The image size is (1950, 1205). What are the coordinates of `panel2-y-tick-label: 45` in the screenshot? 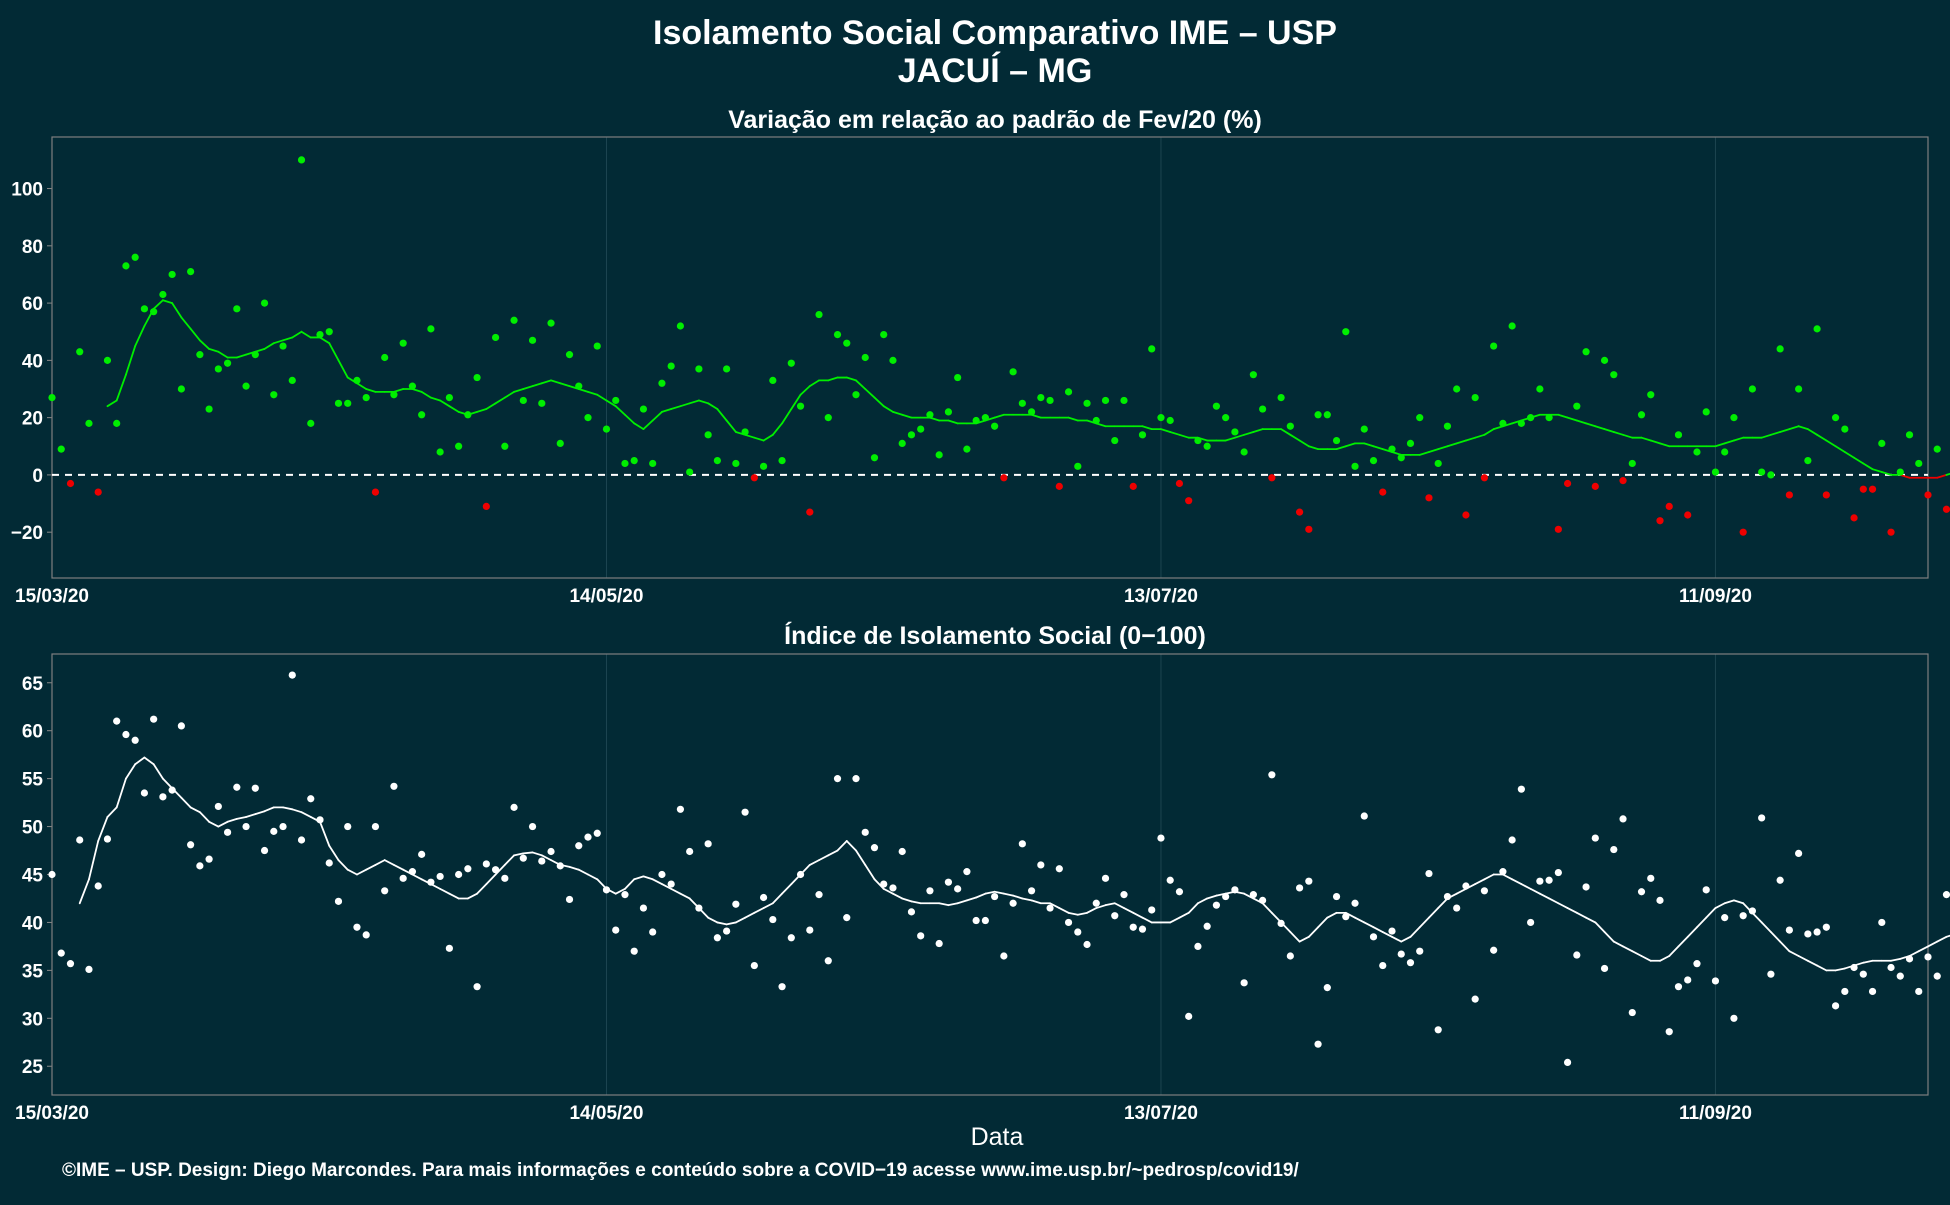 It's located at (33, 876).